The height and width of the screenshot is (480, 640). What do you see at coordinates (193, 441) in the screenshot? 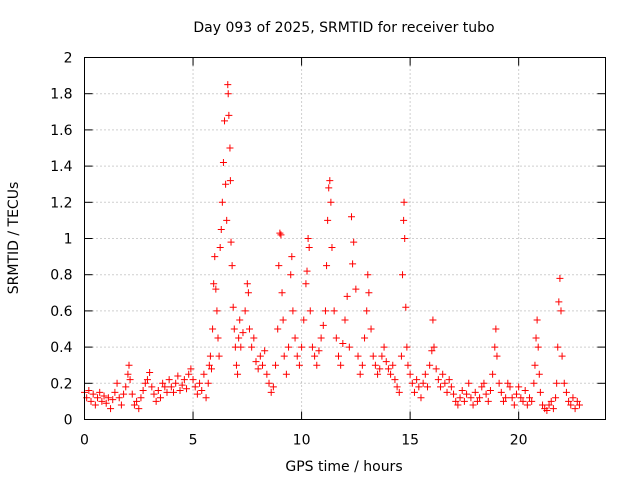
I see `x-tick-label: 5` at bounding box center [193, 441].